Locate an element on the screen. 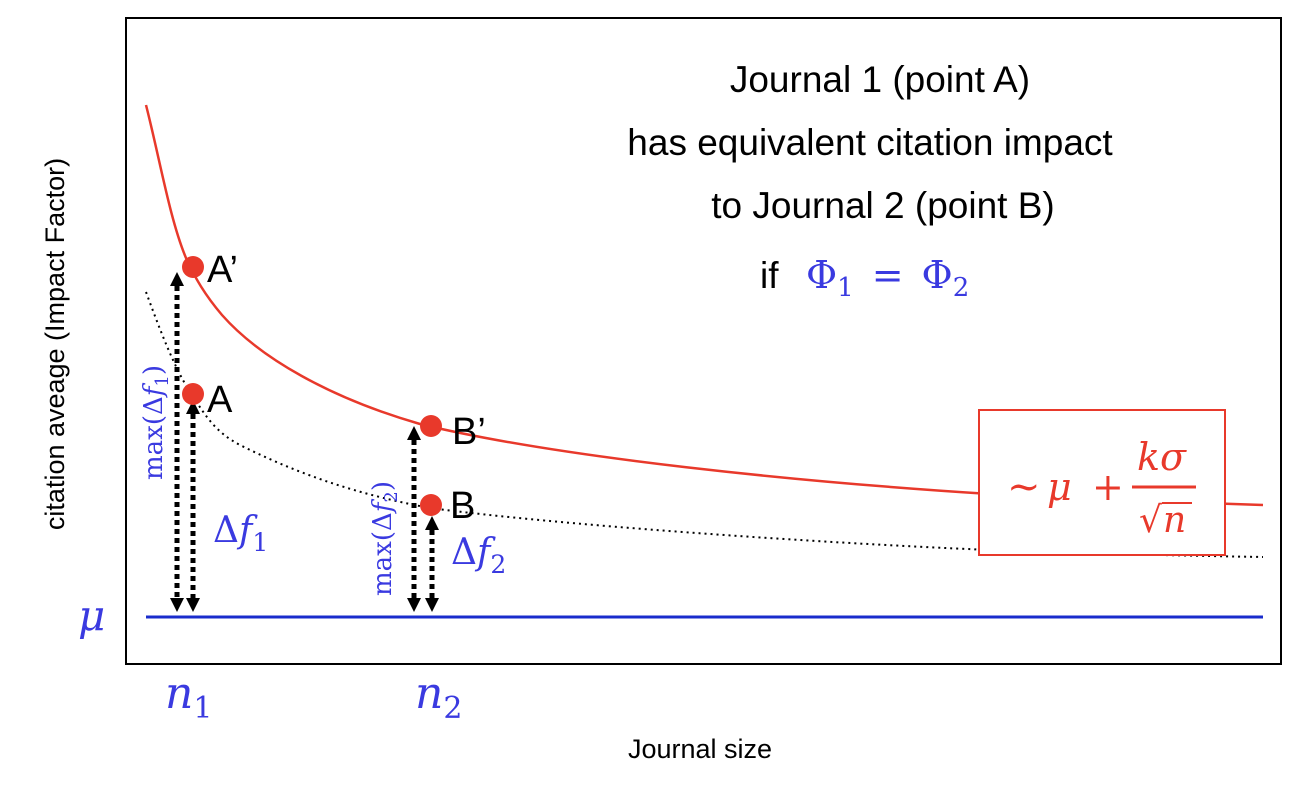 The image size is (1302, 792). point-a-prime is located at coordinates (193, 267).